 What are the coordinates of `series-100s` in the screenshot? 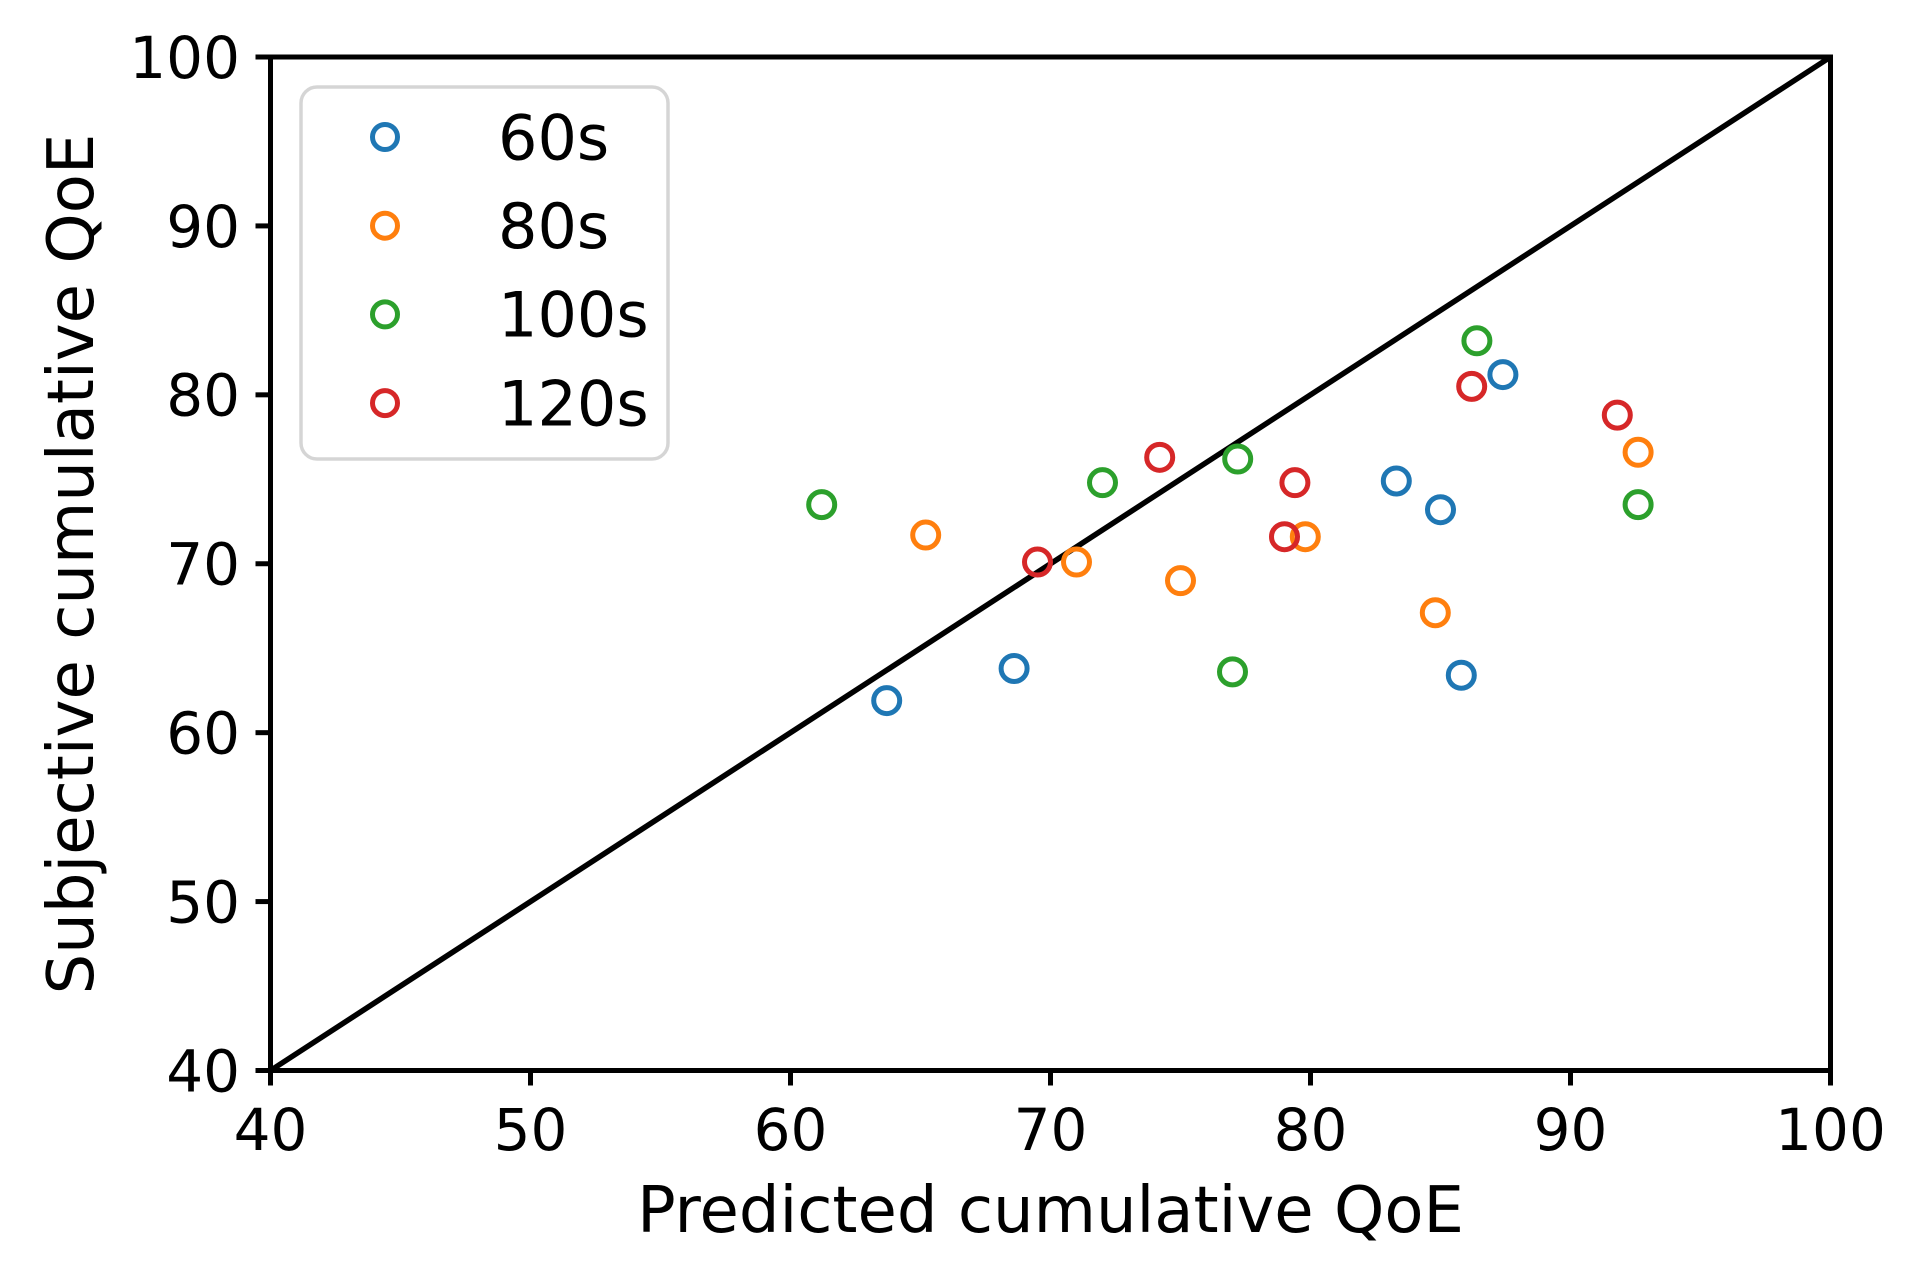 It's located at (1230, 506).